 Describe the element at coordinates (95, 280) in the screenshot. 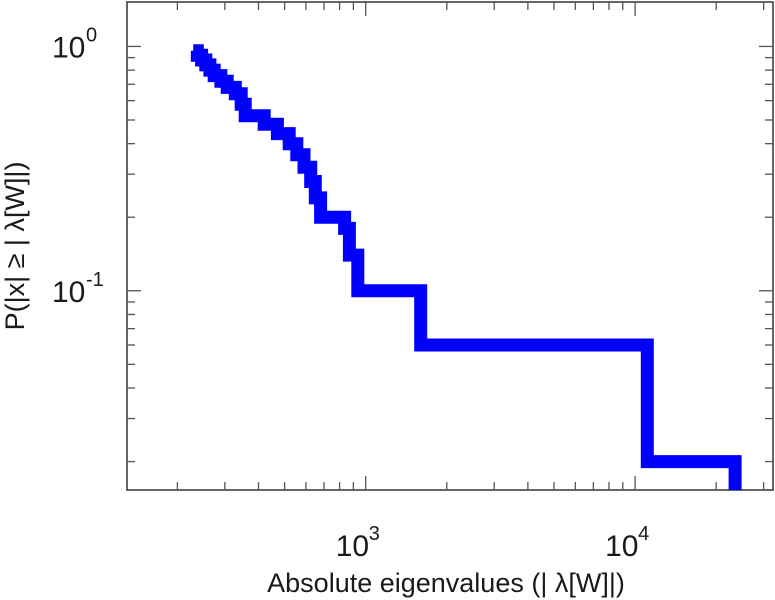

I see `y-tick-label-exponent: -1` at that location.